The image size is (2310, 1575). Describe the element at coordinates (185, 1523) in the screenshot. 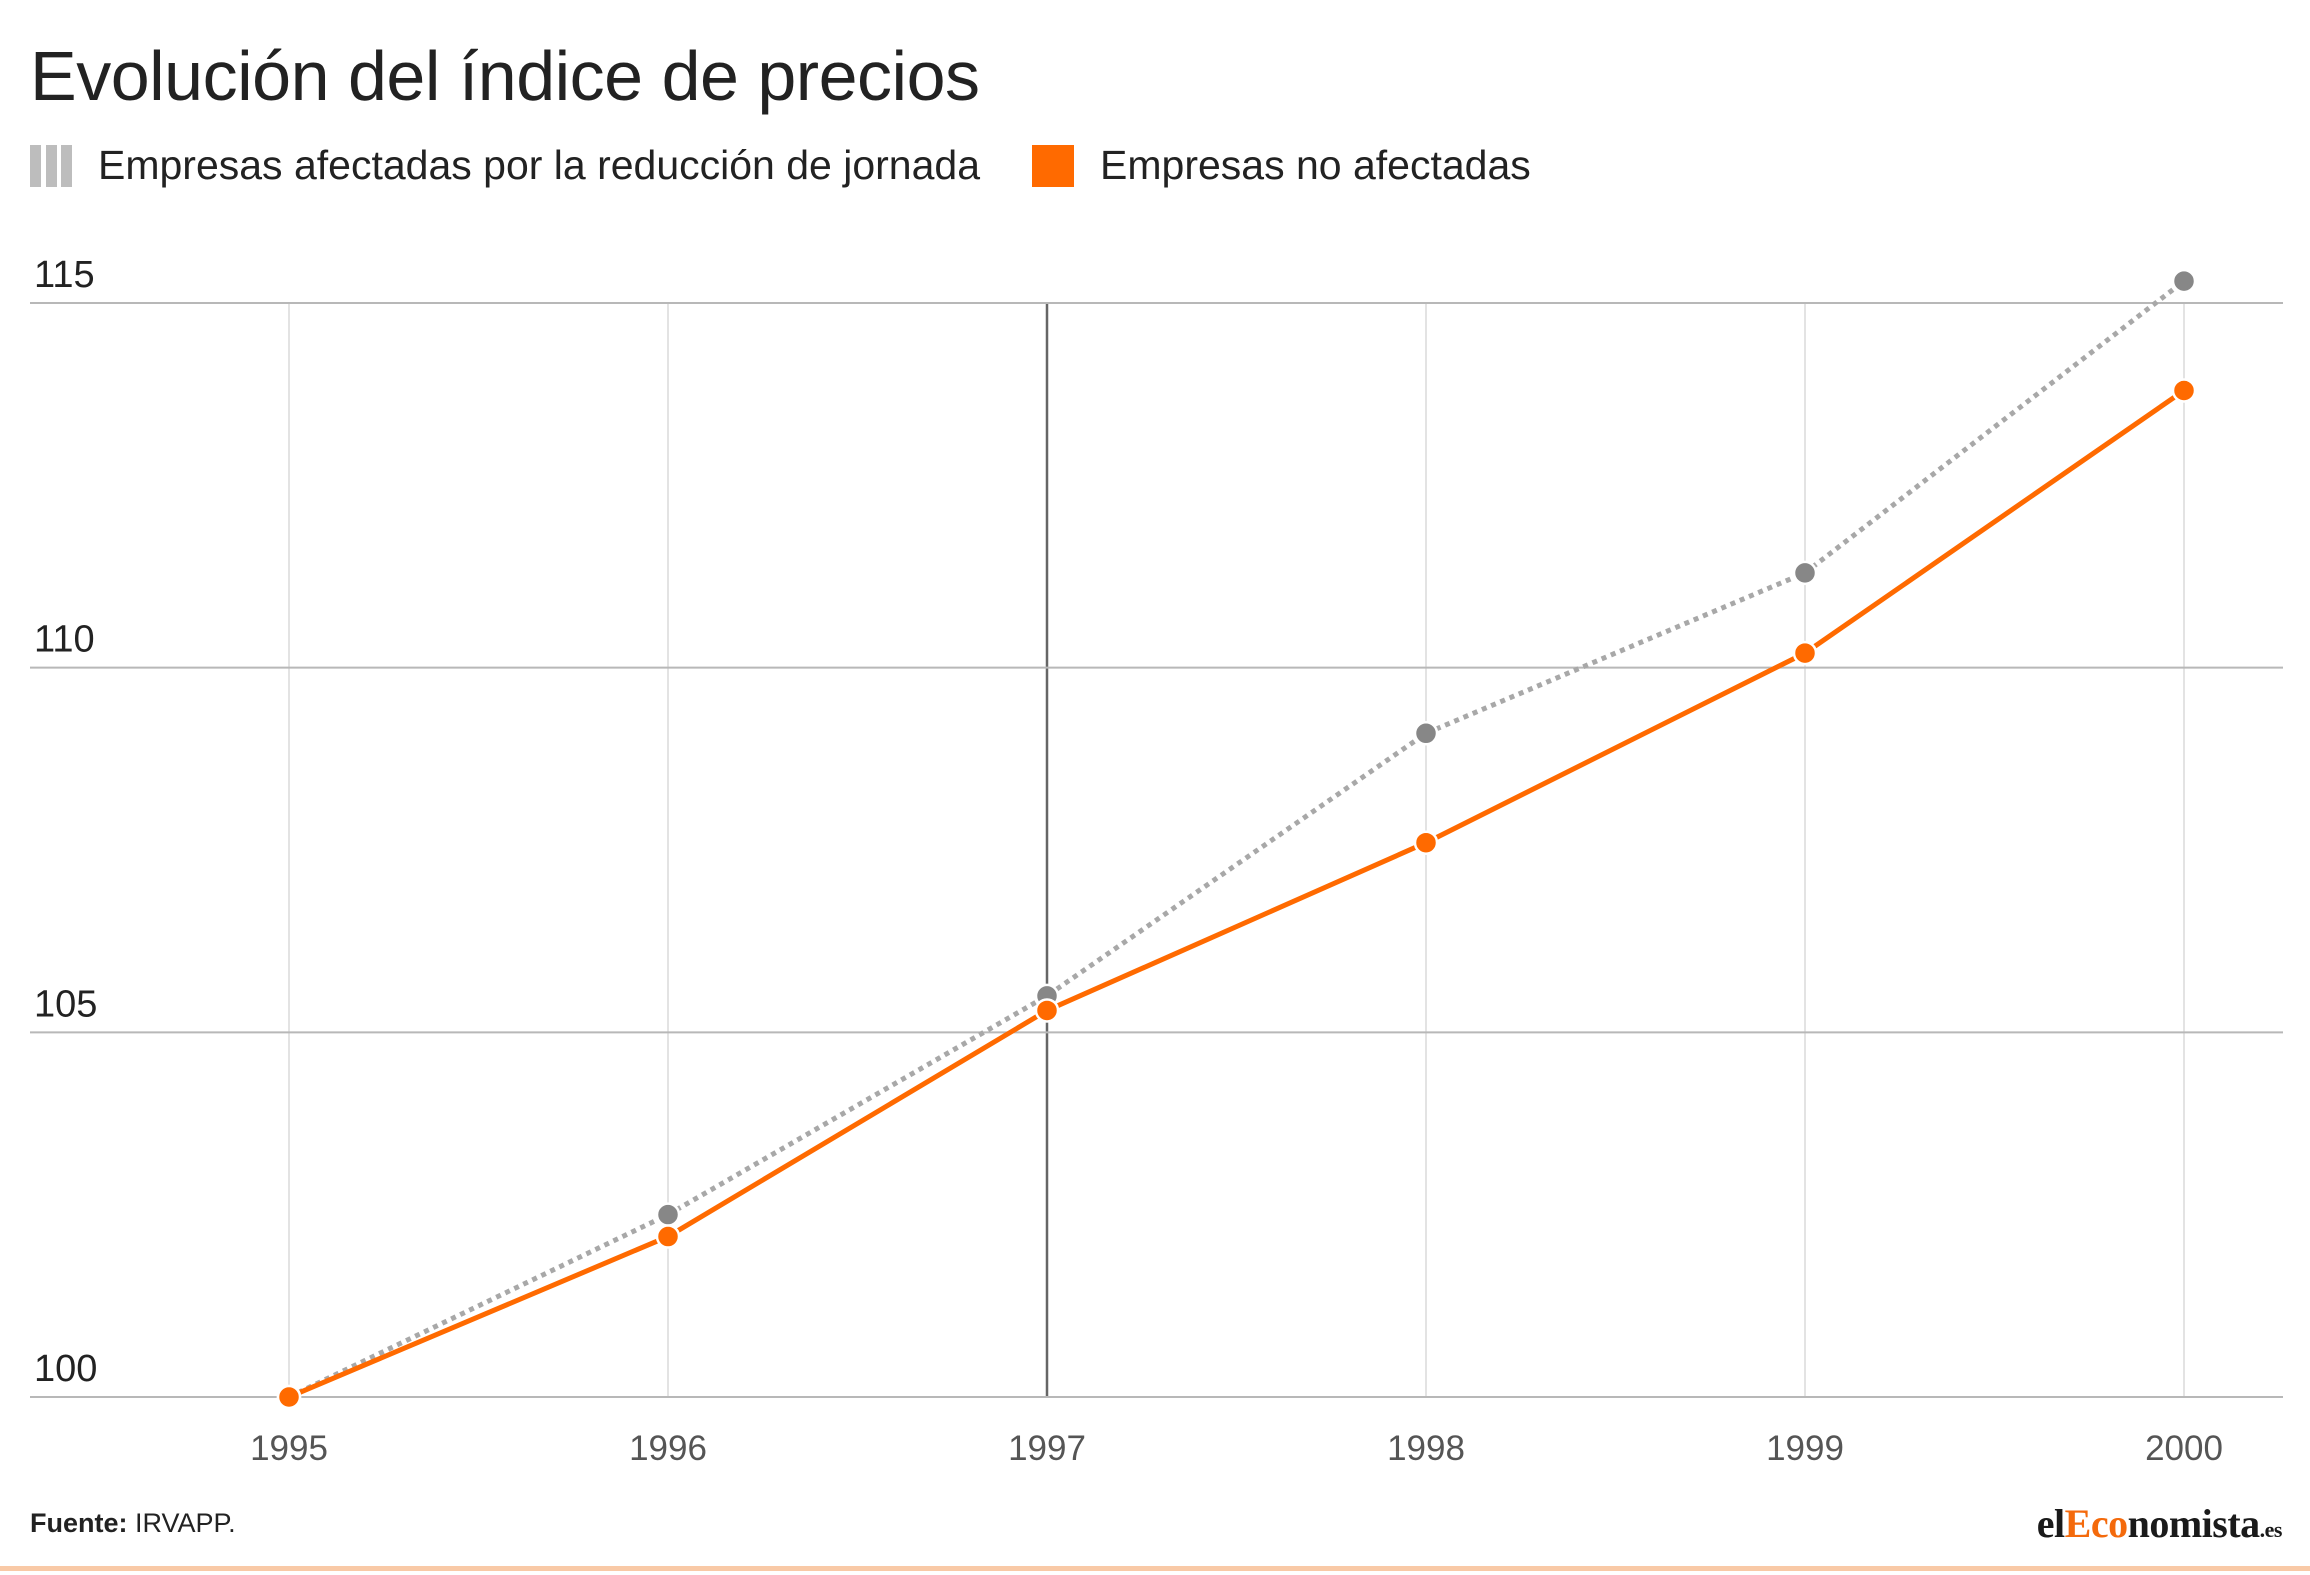

I see `source-text: IRVAPP.` at that location.